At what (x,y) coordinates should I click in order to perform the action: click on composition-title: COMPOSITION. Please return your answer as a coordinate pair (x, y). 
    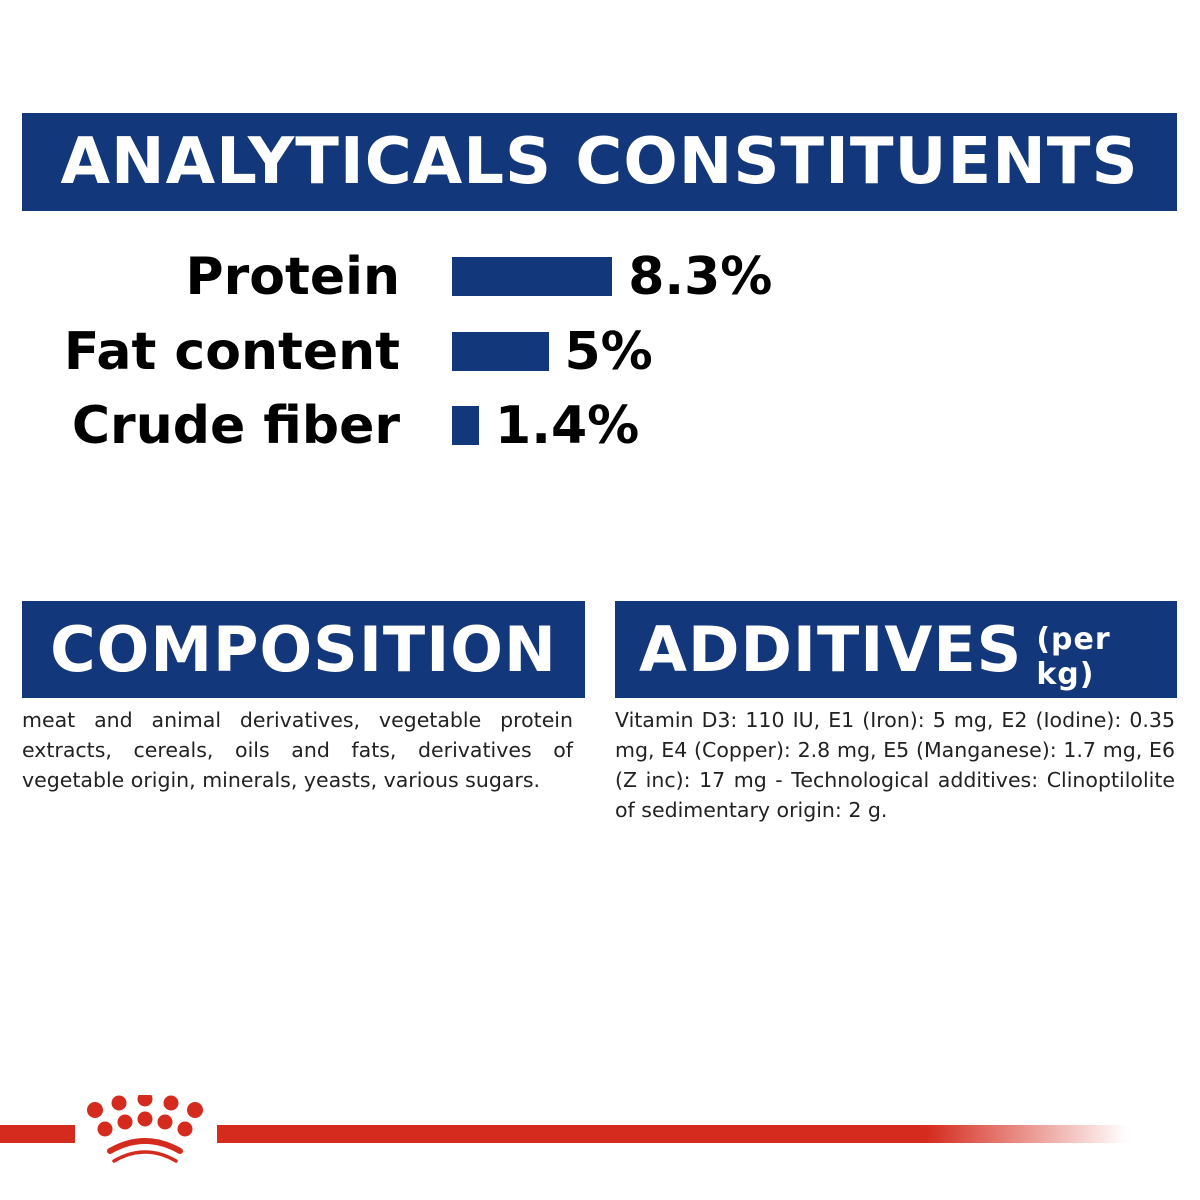
    Looking at the image, I should click on (303, 649).